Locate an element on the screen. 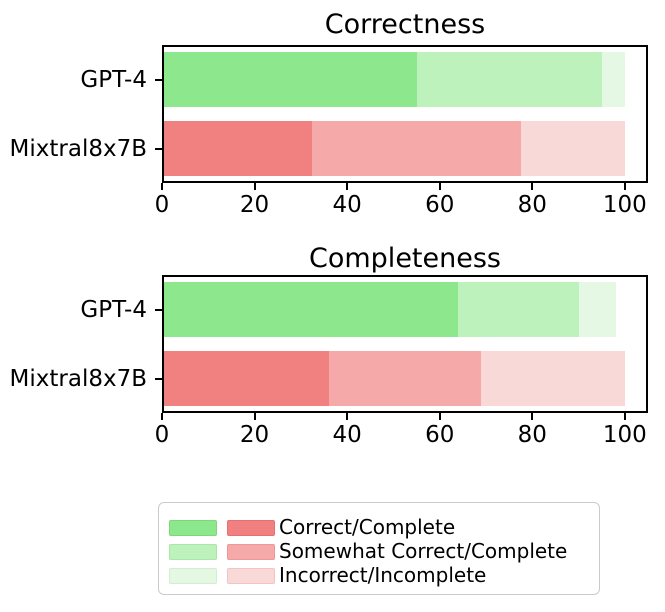 The width and height of the screenshot is (665, 612). legend-row: Somewhat Correct/Complete is located at coordinates (384, 551).